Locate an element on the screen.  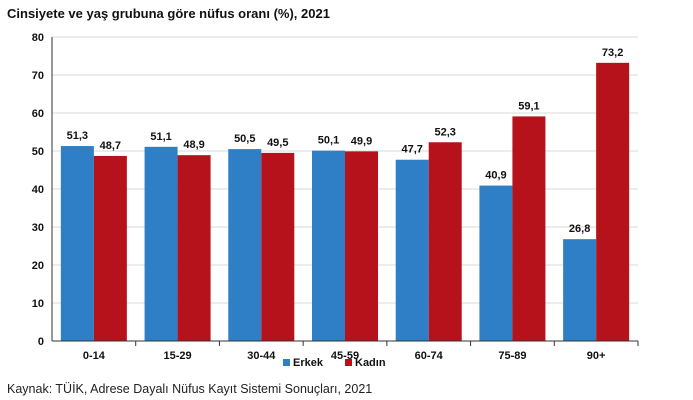
y-tick-label: 40 is located at coordinates (38, 190).